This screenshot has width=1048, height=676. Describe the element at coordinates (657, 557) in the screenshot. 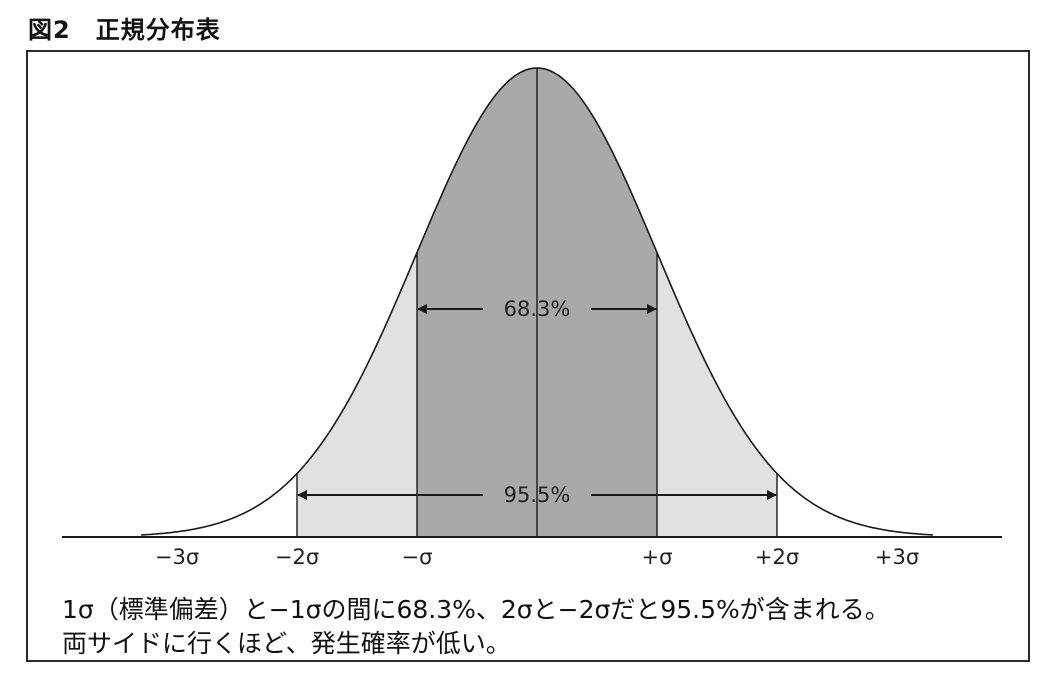

I see `tick-label-plus-1-sigma: +σ` at that location.